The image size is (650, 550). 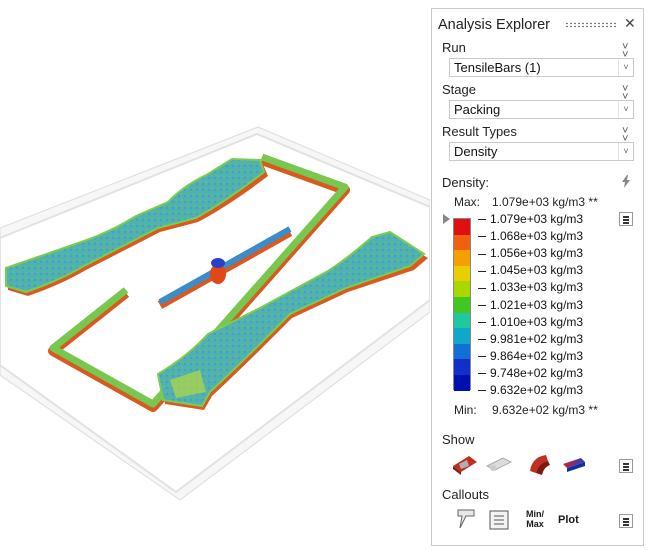 What do you see at coordinates (530, 253) in the screenshot?
I see `legend-value-label: 1.056e+03 kg/m3` at bounding box center [530, 253].